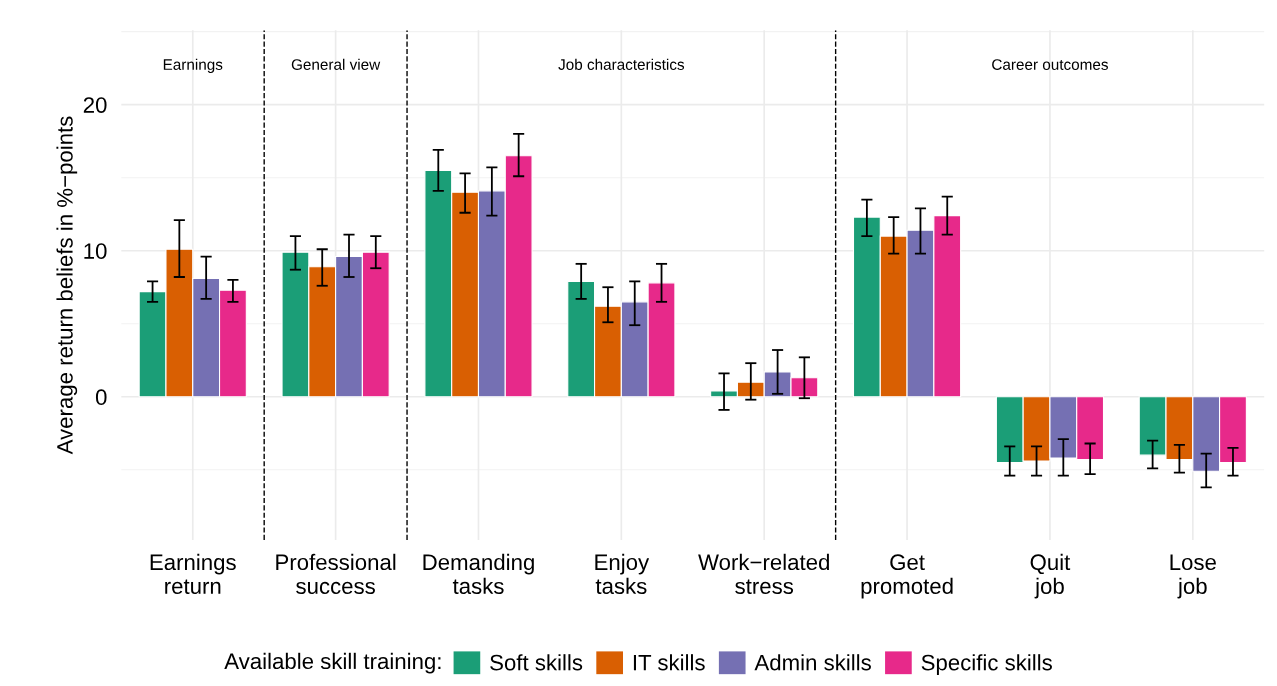  Describe the element at coordinates (763, 574) in the screenshot. I see `x-tick-label: Work−related stress` at that location.